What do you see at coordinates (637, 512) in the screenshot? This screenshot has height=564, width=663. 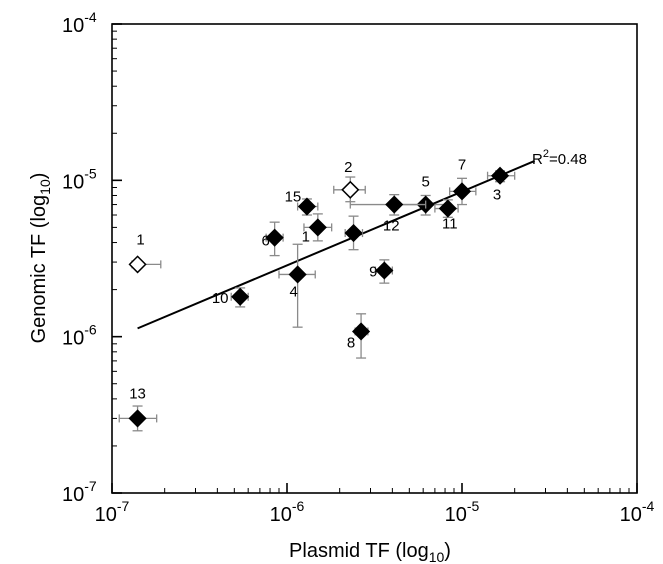 I see `x-tick-label: 10⁻⁴` at bounding box center [637, 512].